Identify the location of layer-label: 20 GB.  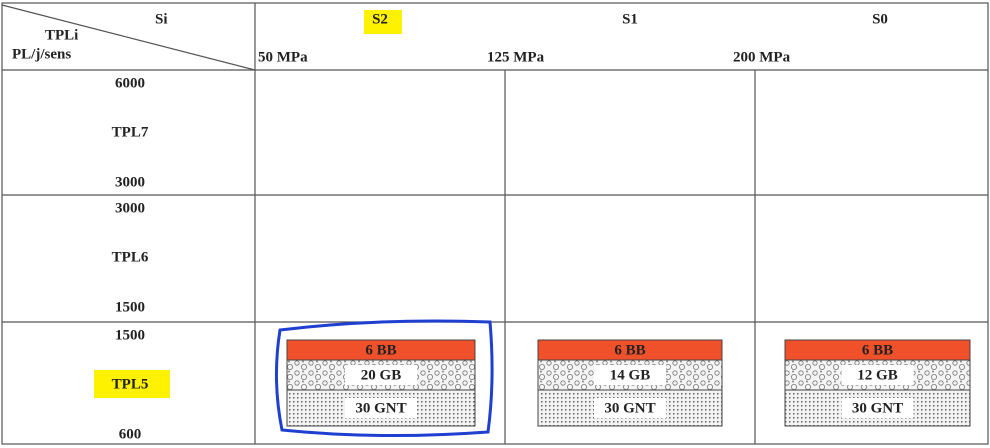
(381, 375).